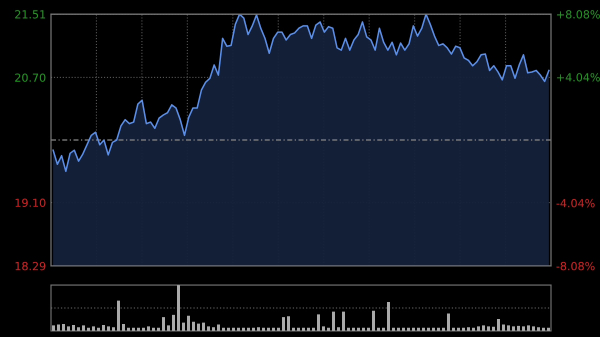 This screenshot has height=337, width=600. I want to click on y-tick-label: 21.51, so click(30, 14).